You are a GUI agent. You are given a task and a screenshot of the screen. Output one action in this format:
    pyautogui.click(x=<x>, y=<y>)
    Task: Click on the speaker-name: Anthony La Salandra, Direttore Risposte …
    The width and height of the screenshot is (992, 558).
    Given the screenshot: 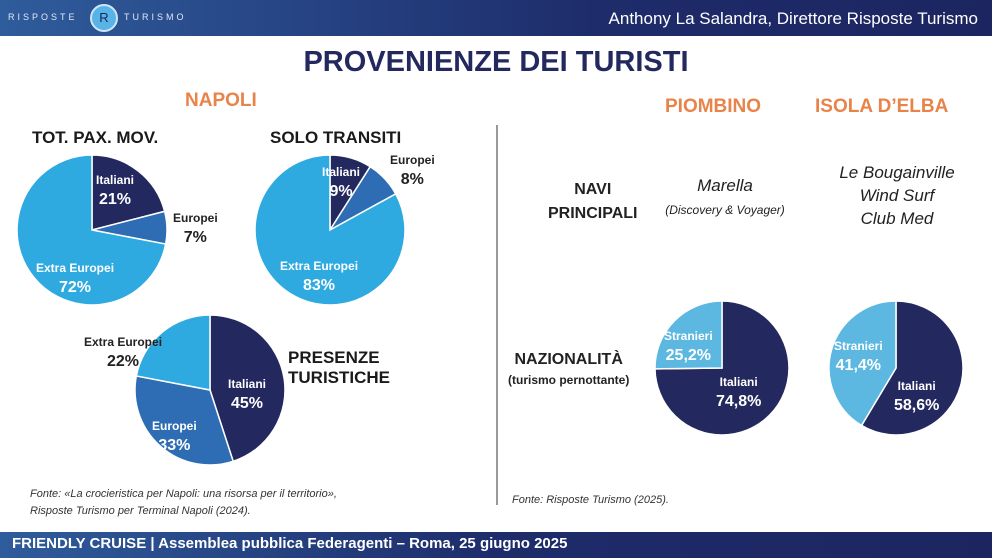 What is the action you would take?
    pyautogui.click(x=793, y=18)
    